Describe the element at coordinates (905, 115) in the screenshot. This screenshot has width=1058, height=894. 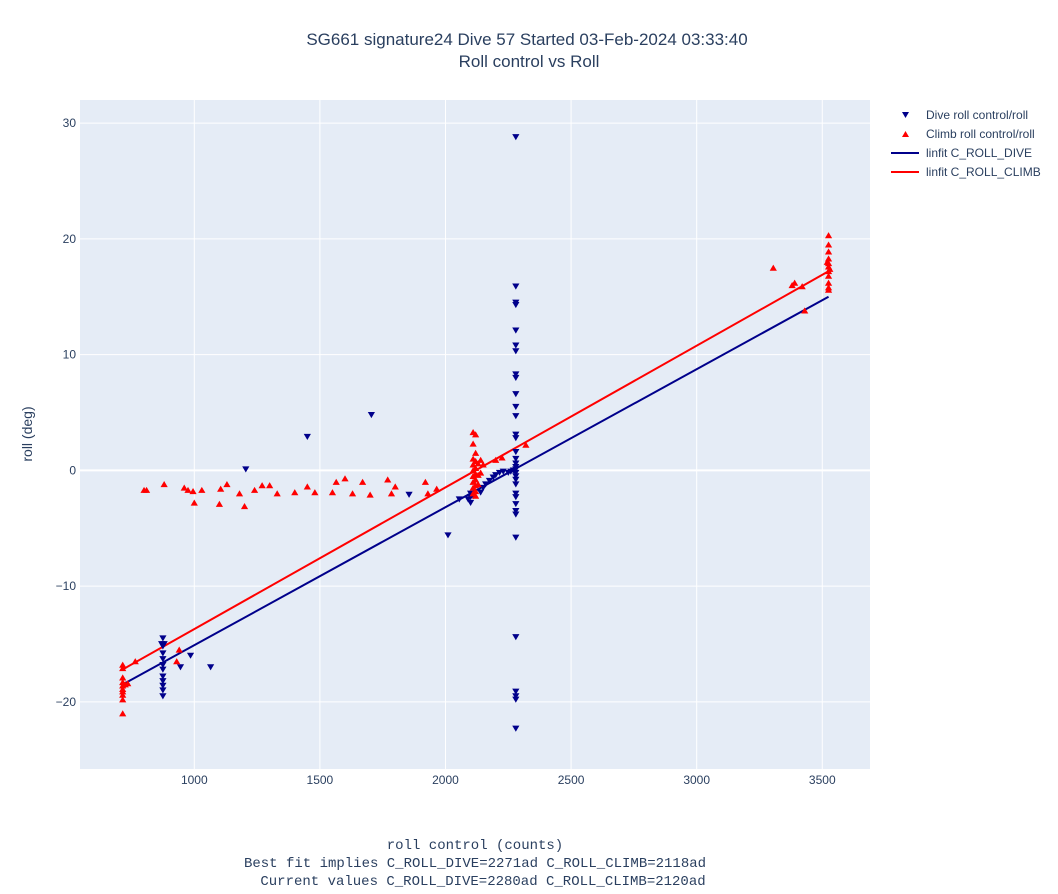
I see `legend-dive-marker-icon` at that location.